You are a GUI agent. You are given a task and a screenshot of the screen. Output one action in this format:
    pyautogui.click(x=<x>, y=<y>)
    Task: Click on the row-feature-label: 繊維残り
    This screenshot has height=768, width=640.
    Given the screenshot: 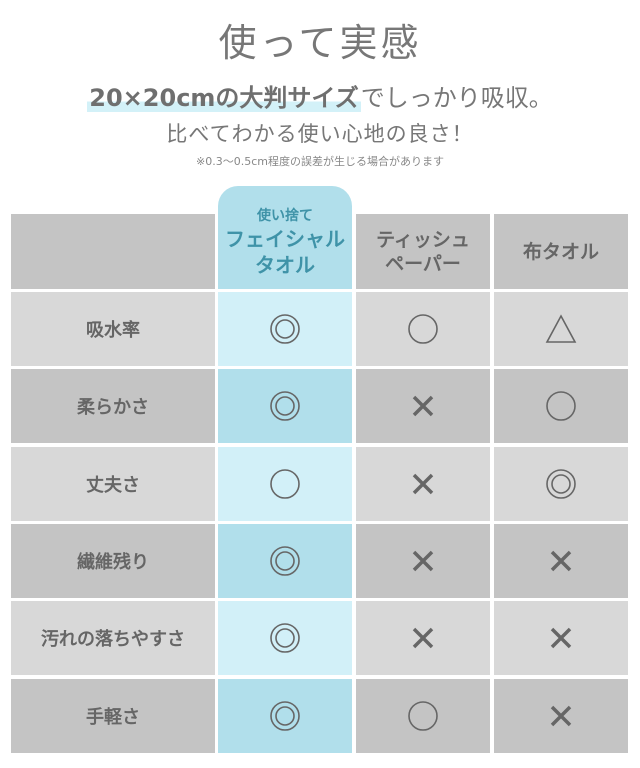 What is the action you would take?
    pyautogui.click(x=113, y=561)
    